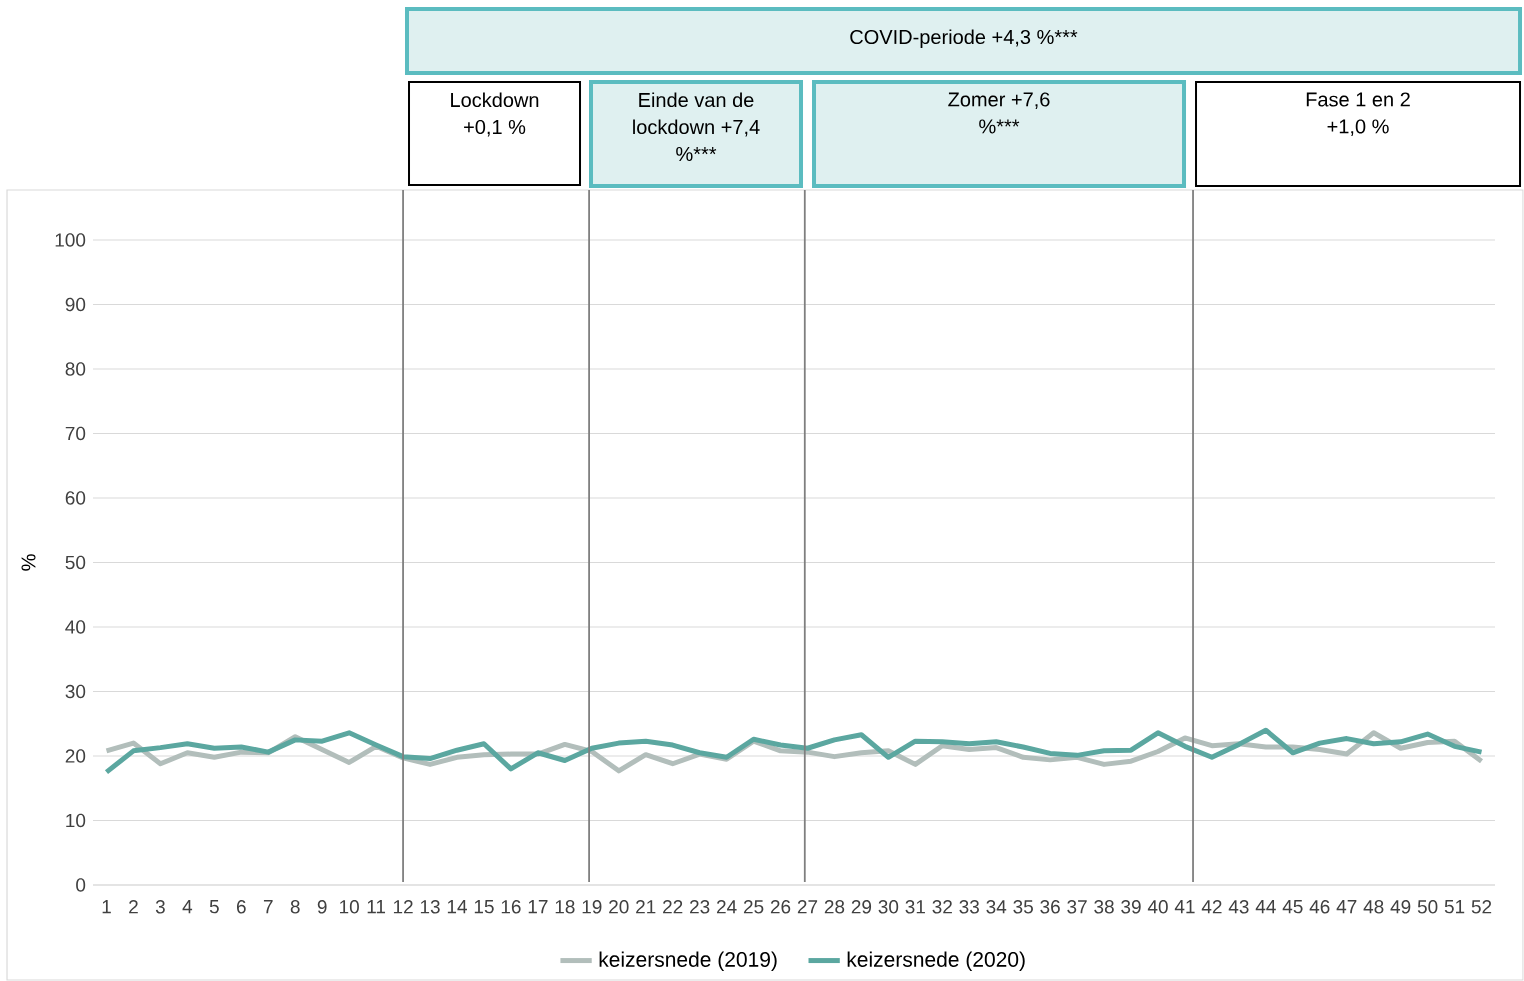  I want to click on x-tick-label: 41, so click(1184, 907).